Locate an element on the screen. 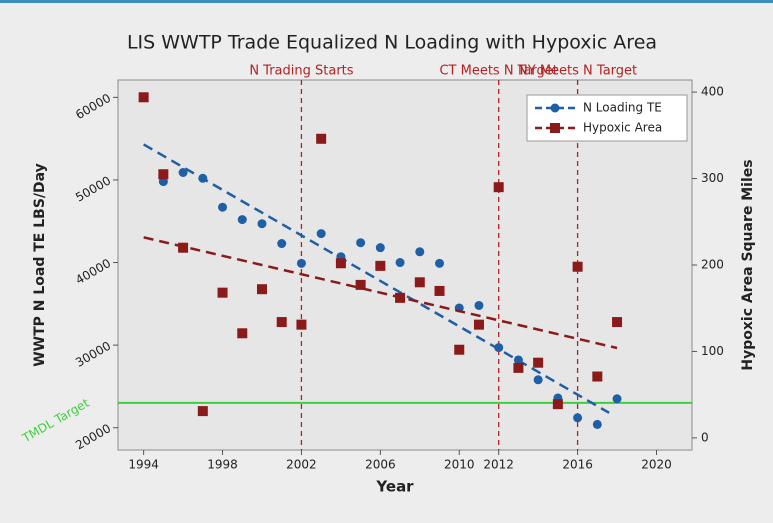  x-tick-label: 2002 is located at coordinates (301, 465).